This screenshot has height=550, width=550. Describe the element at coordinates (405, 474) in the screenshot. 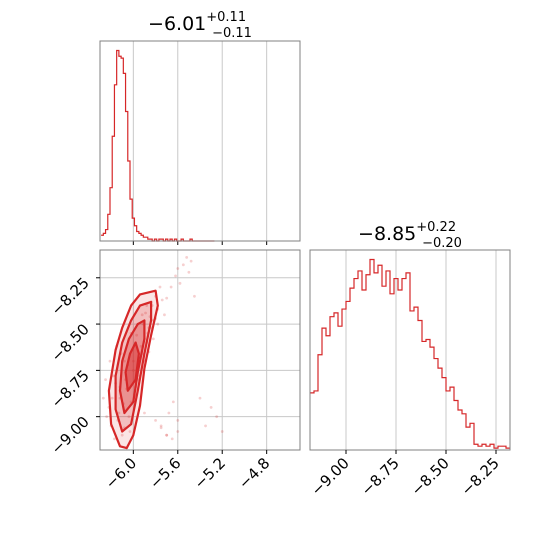

I see `marginal-histogram-y-x-ticks: −9.00 −8.75 −8.50 −8.25` at that location.